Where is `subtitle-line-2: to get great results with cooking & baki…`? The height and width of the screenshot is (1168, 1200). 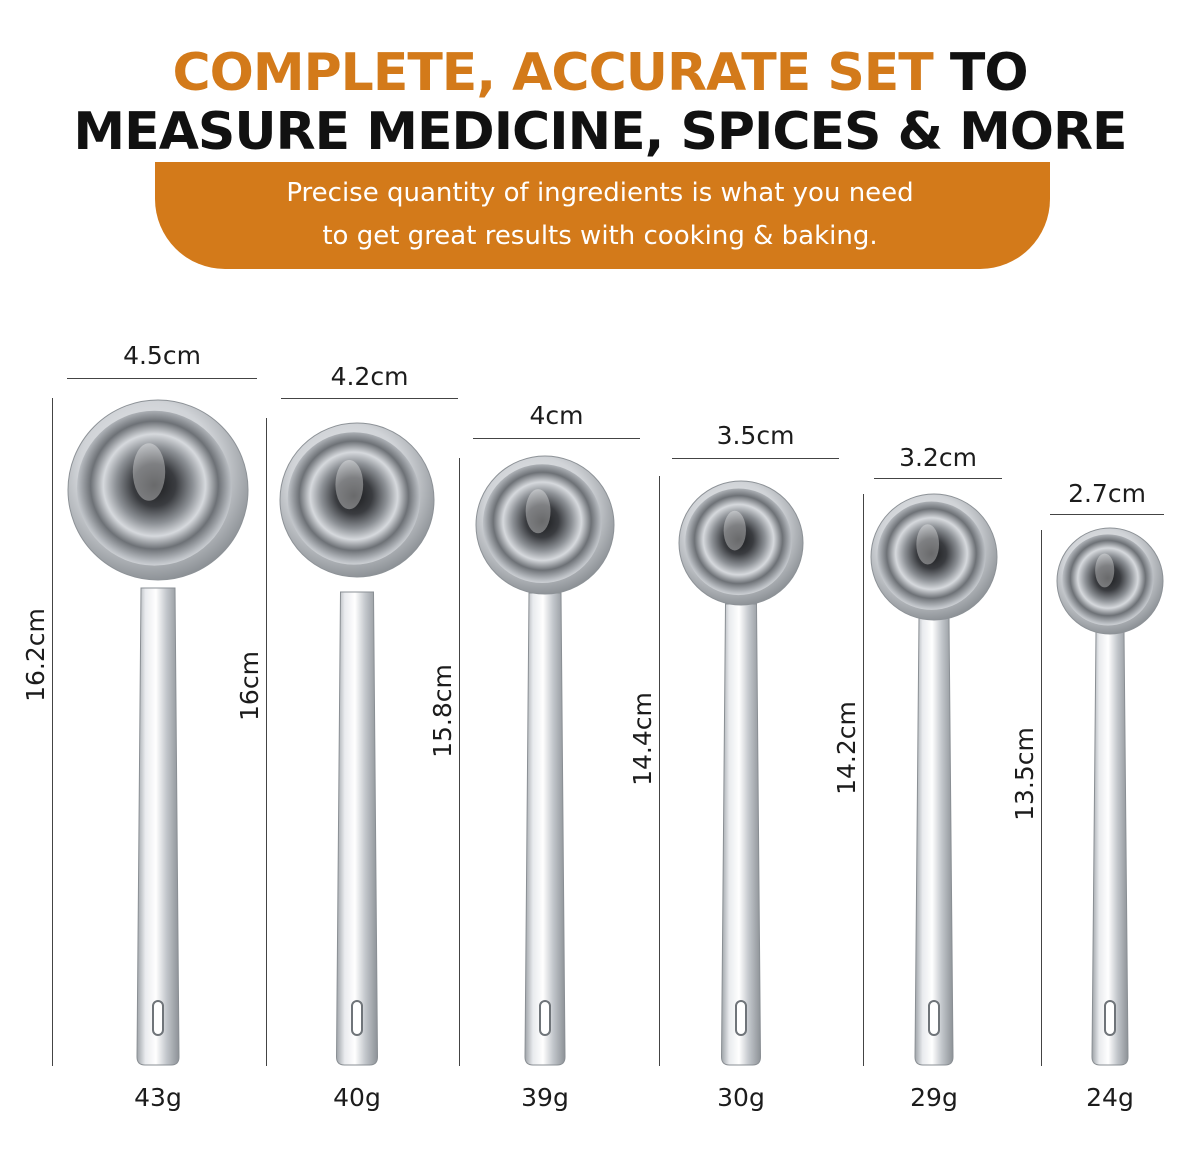
subtitle-line-2: to get great results with cooking & baki… is located at coordinates (600, 236).